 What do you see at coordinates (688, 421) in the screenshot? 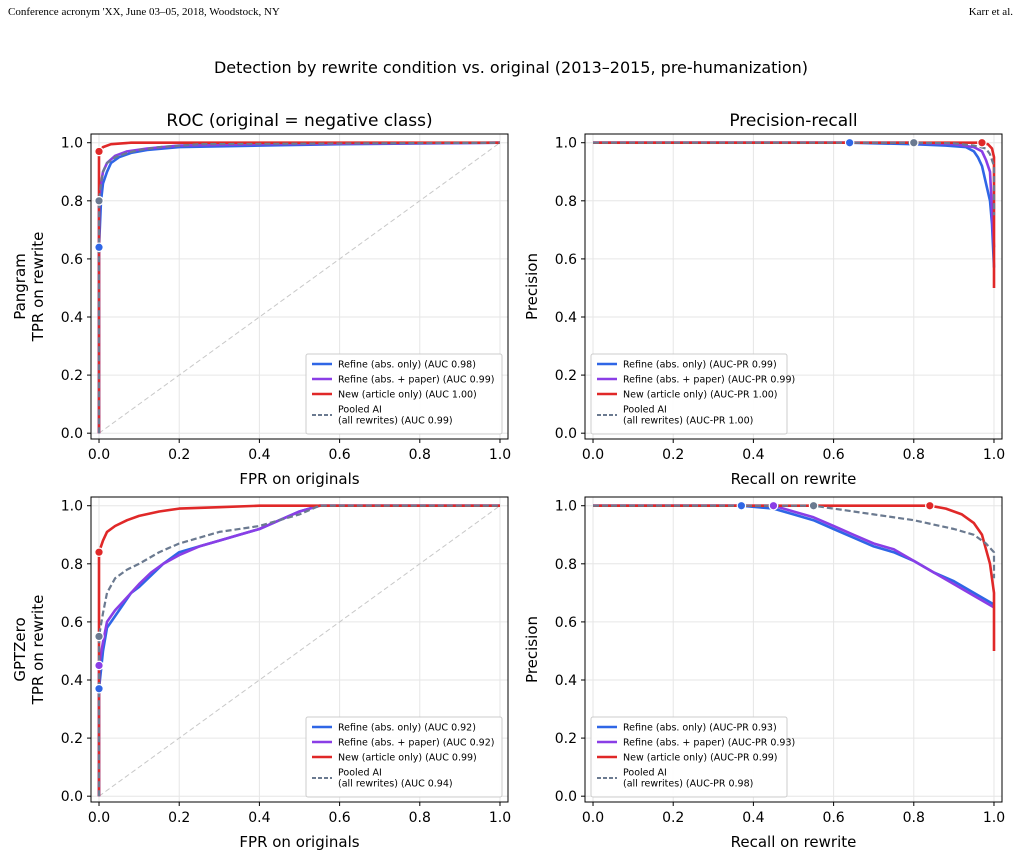
I see `legend-label: (all rewrites) (AUC-PR 1.00)` at bounding box center [688, 421].